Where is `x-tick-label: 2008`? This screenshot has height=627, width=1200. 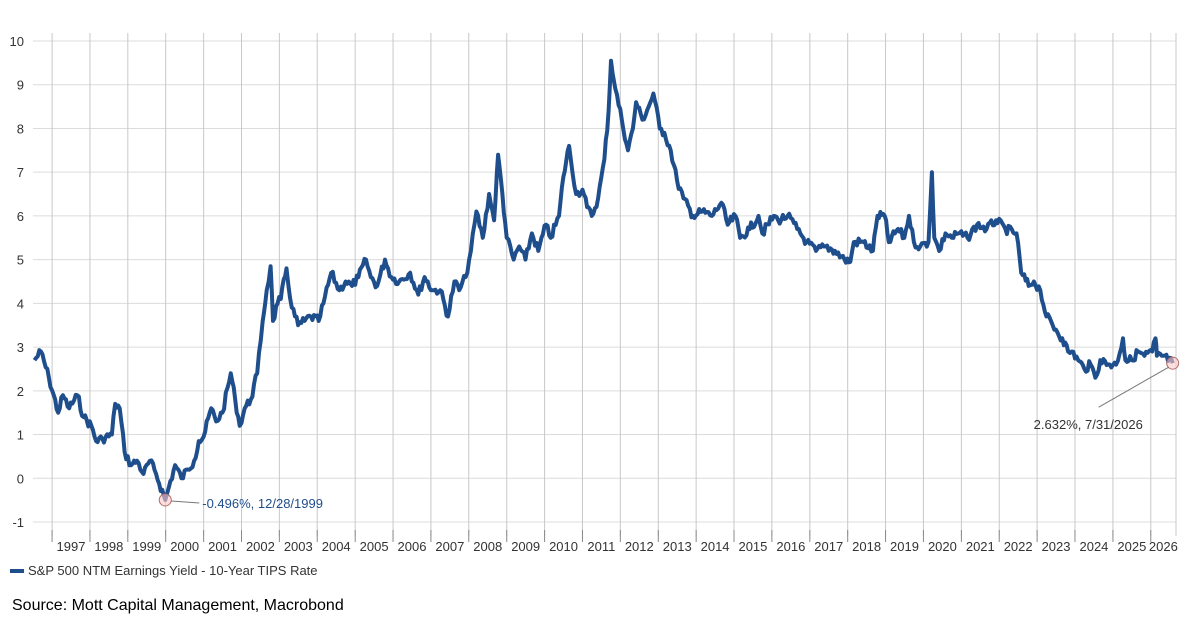 x-tick-label: 2008 is located at coordinates (487, 546).